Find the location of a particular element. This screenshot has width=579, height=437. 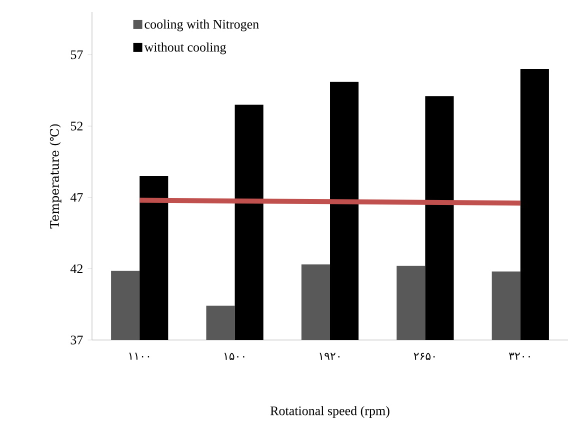

legend-label: cooling with Nitrogen is located at coordinates (201, 25).